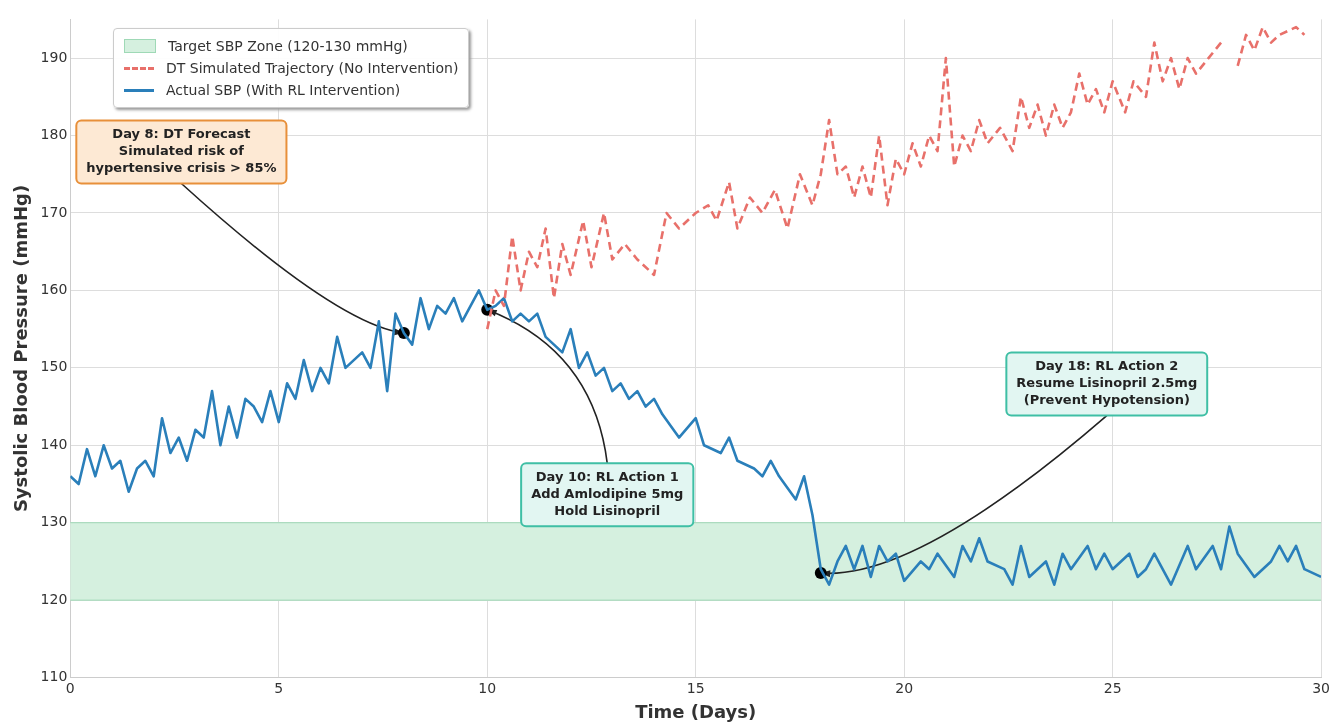  I want to click on annotation: Day 10: RL Action 1 Add Amlodipine 5mg Hold Lisinopril, so click(607, 494).